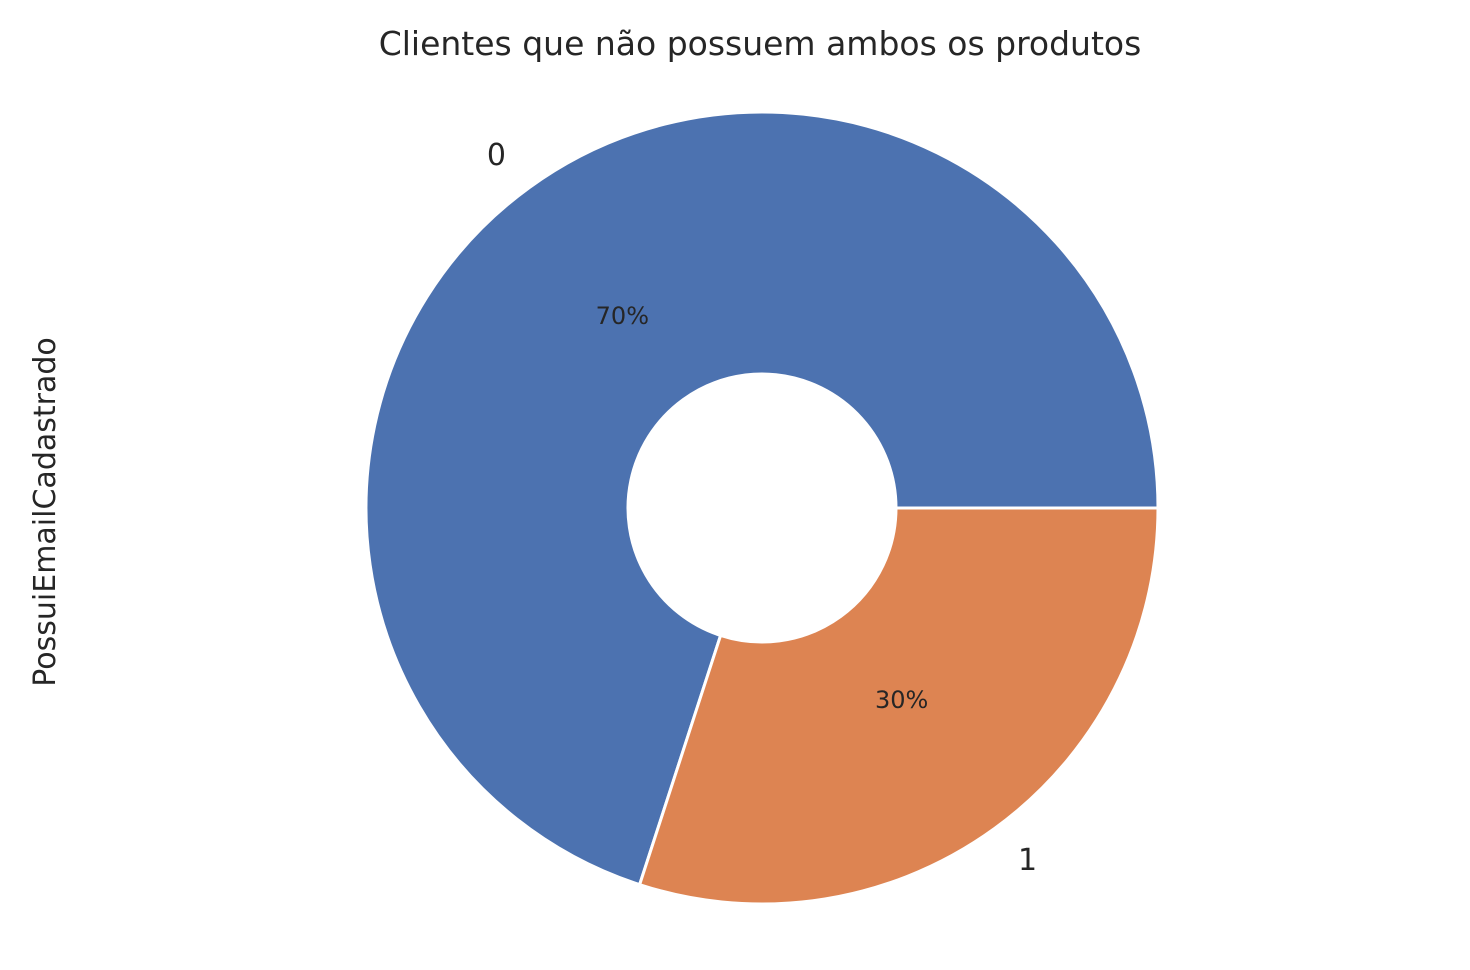 The width and height of the screenshot is (1470, 970). I want to click on pct-label-1: 30%, so click(901, 700).